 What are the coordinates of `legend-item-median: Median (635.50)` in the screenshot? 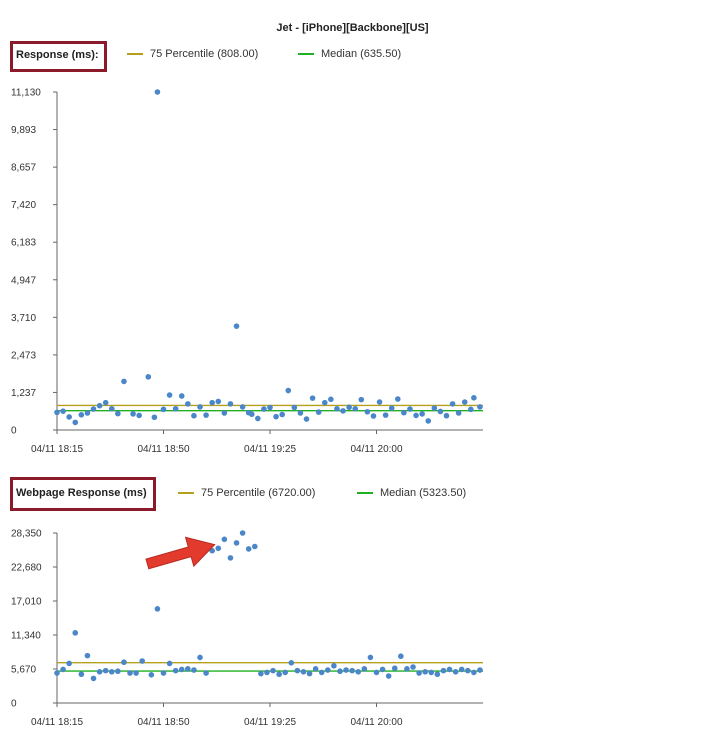 It's located at (349, 54).